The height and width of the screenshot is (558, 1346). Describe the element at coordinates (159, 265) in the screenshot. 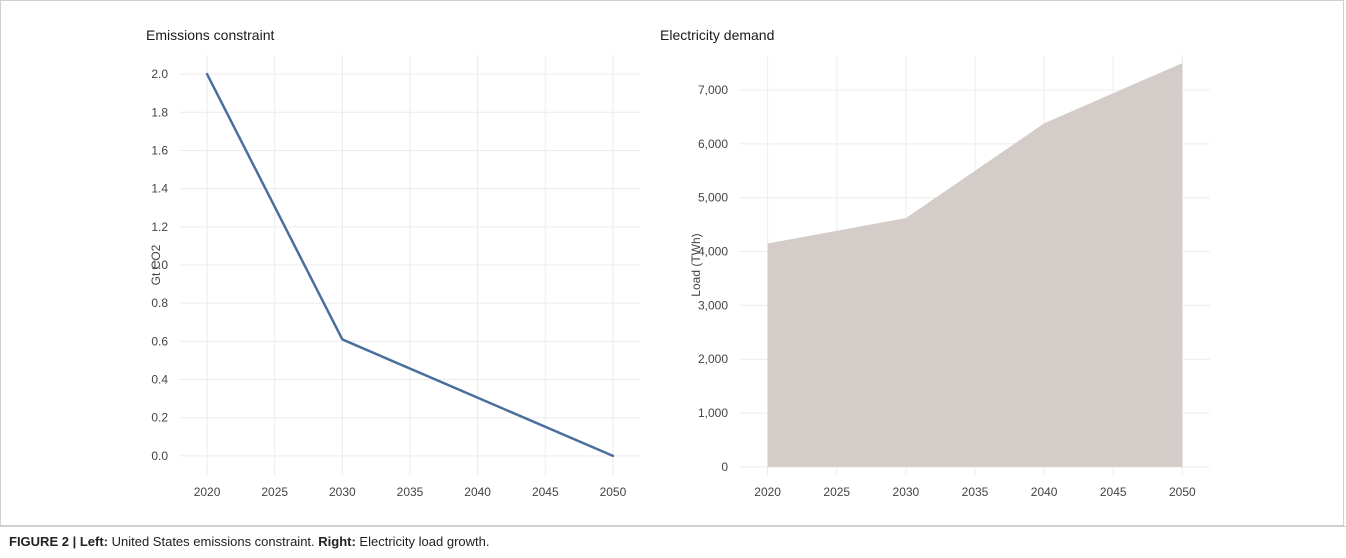

I see `emissions-y-tick-label: 1.0` at that location.